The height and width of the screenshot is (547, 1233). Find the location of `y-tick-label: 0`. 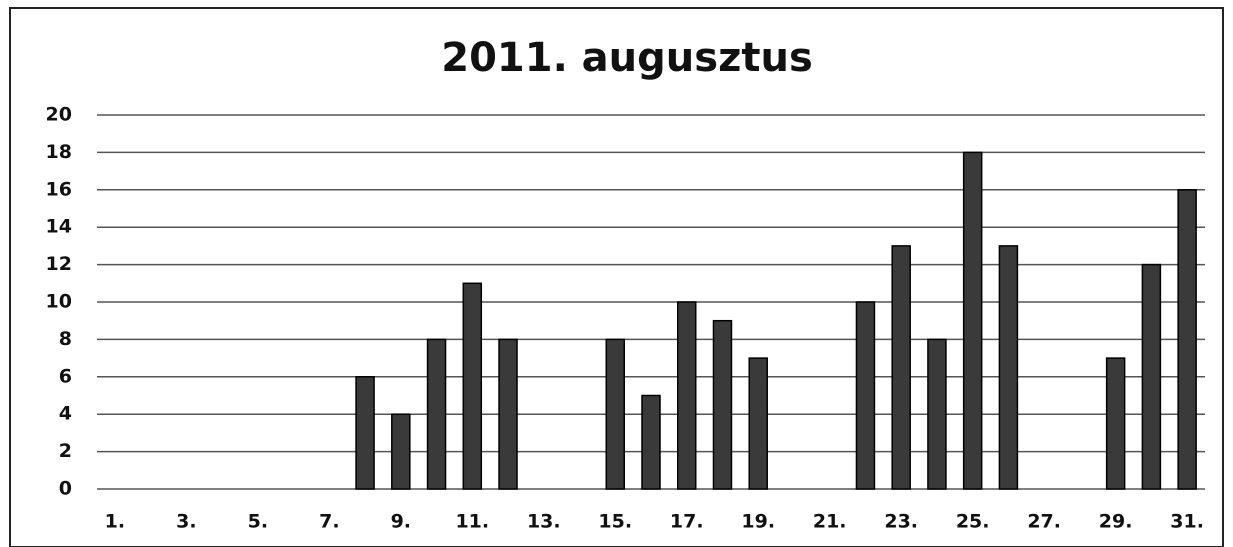

y-tick-label: 0 is located at coordinates (65, 489).